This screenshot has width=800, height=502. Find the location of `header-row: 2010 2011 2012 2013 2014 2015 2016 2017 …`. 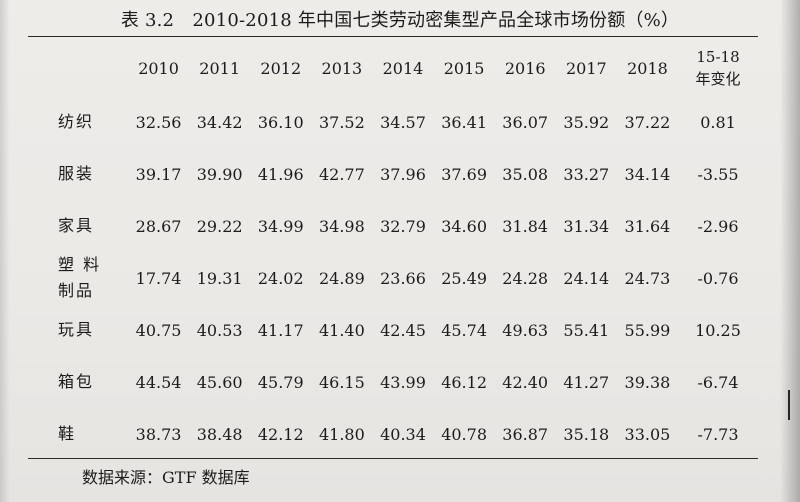

header-row: 2010 2011 2012 2013 2014 2015 2016 2017 … is located at coordinates (393, 68).